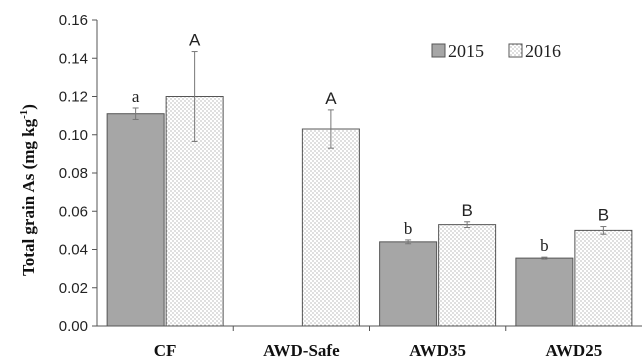 This screenshot has width=643, height=361. What do you see at coordinates (544, 292) in the screenshot?
I see `bar-2015-awd25` at bounding box center [544, 292].